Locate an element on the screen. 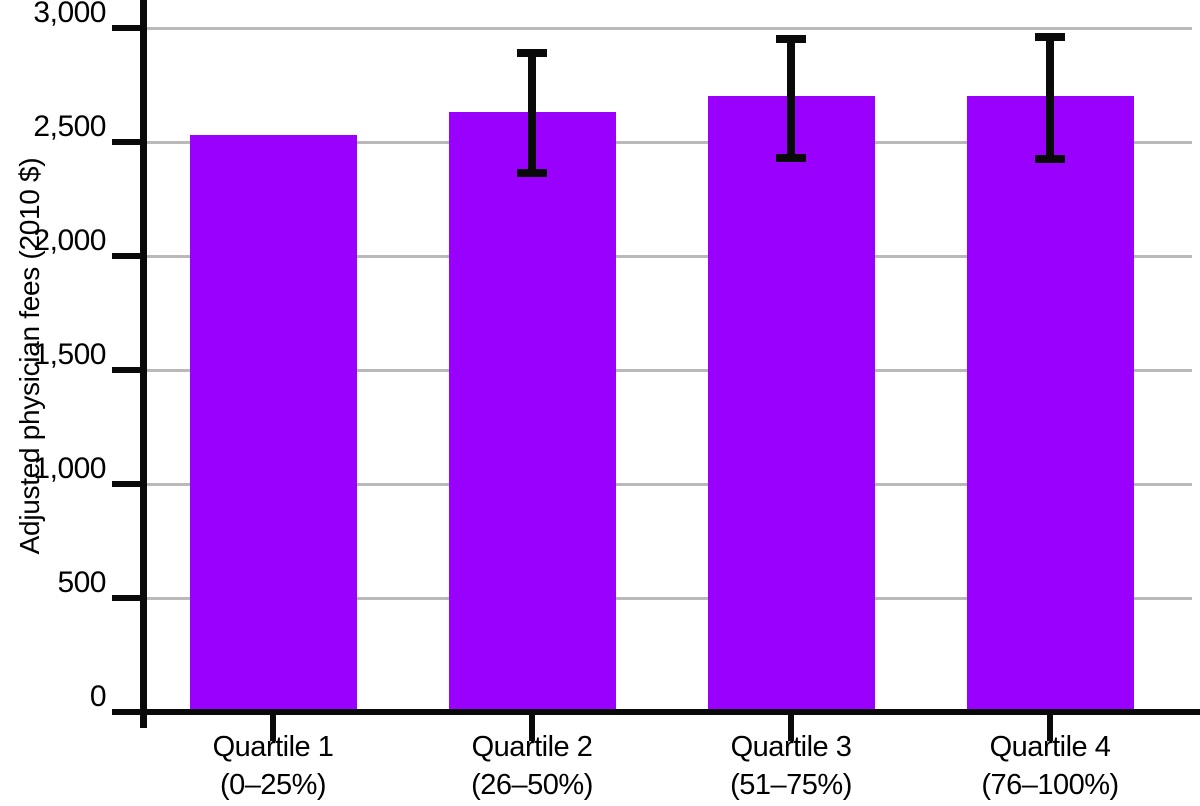 This screenshot has width=1200, height=806. x-category-line1: Quartile 1 is located at coordinates (273, 747).